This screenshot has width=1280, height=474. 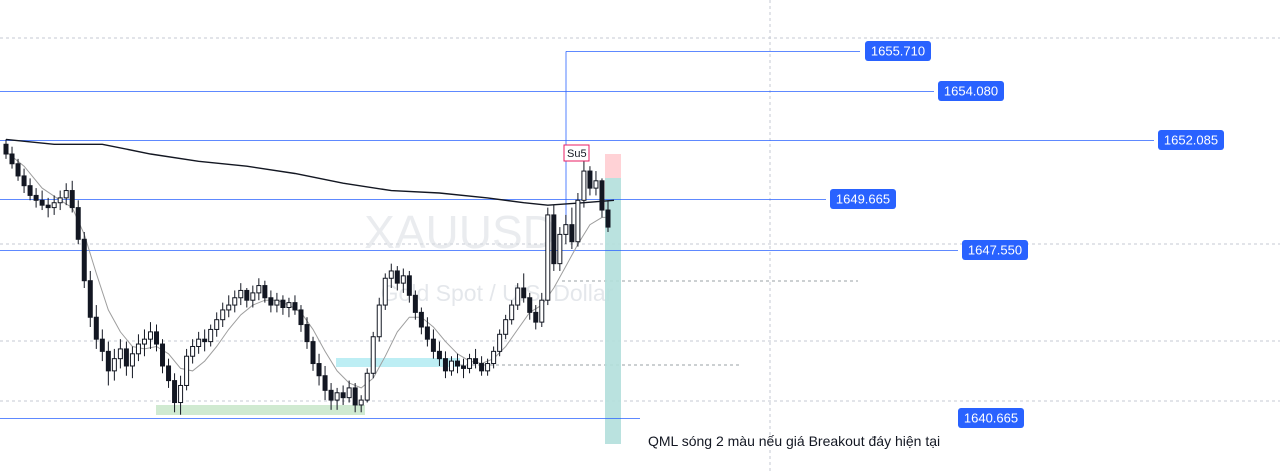 I want to click on price-tag-label: 1654.080, so click(x=971, y=91).